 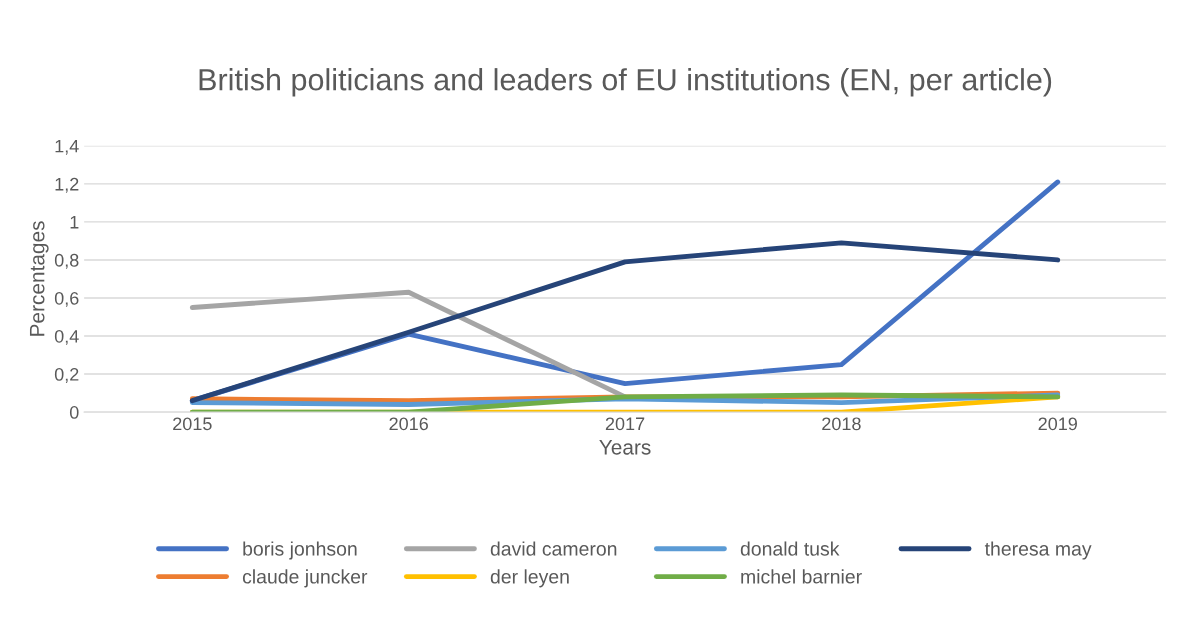 I want to click on x-tick-label: 2016, so click(x=408, y=424).